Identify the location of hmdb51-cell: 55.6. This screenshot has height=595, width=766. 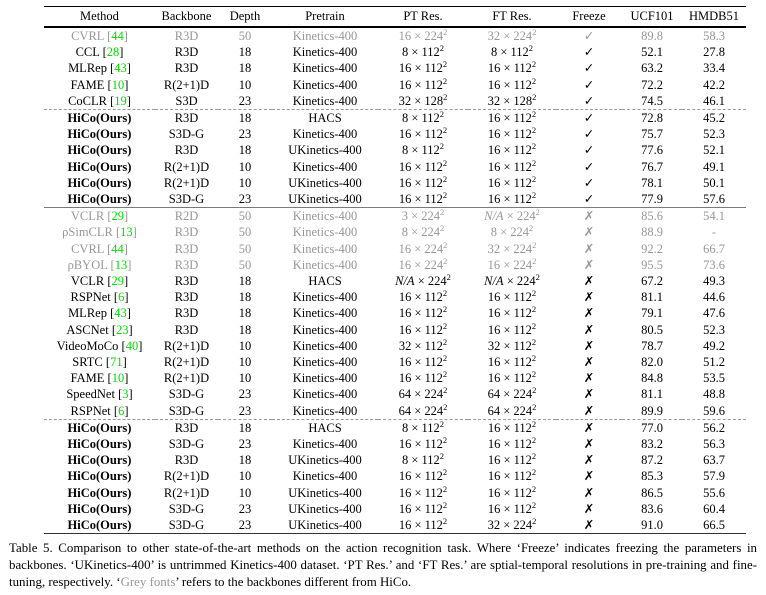
(714, 492).